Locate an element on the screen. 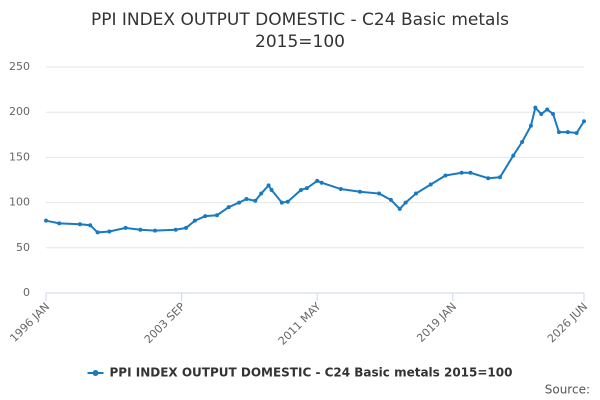 The width and height of the screenshot is (600, 400). y-tick-label: 50 is located at coordinates (23, 247).